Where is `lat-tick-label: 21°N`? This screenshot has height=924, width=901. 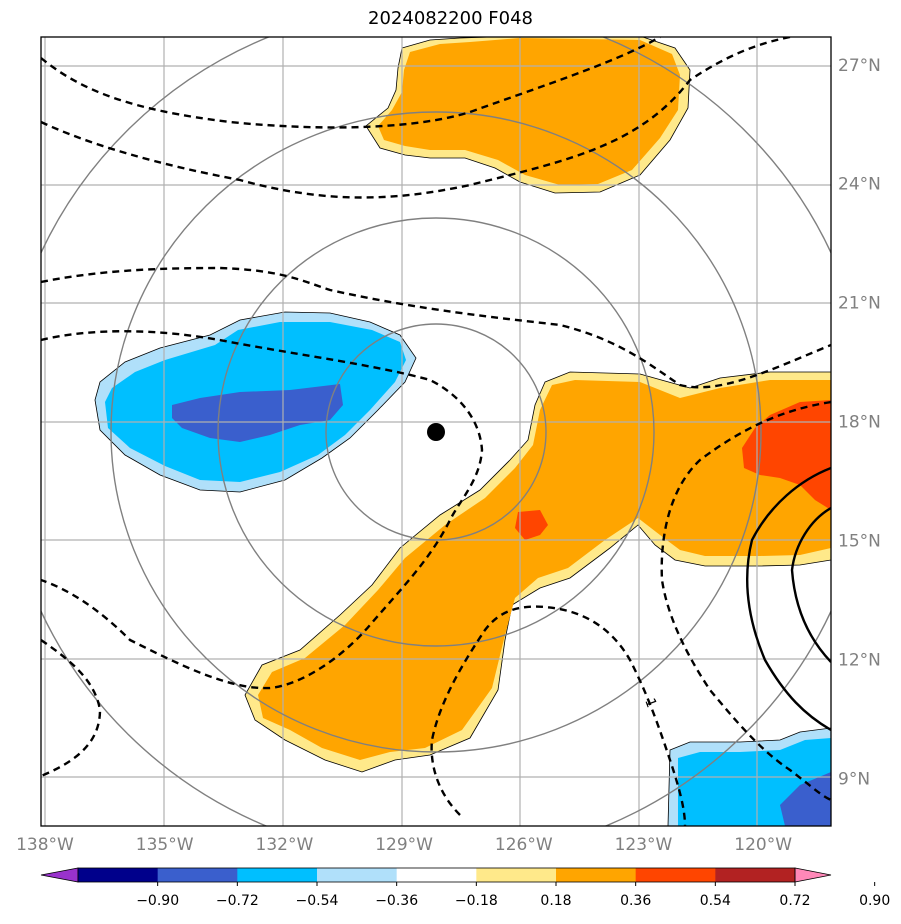 lat-tick-label: 21°N is located at coordinates (859, 304).